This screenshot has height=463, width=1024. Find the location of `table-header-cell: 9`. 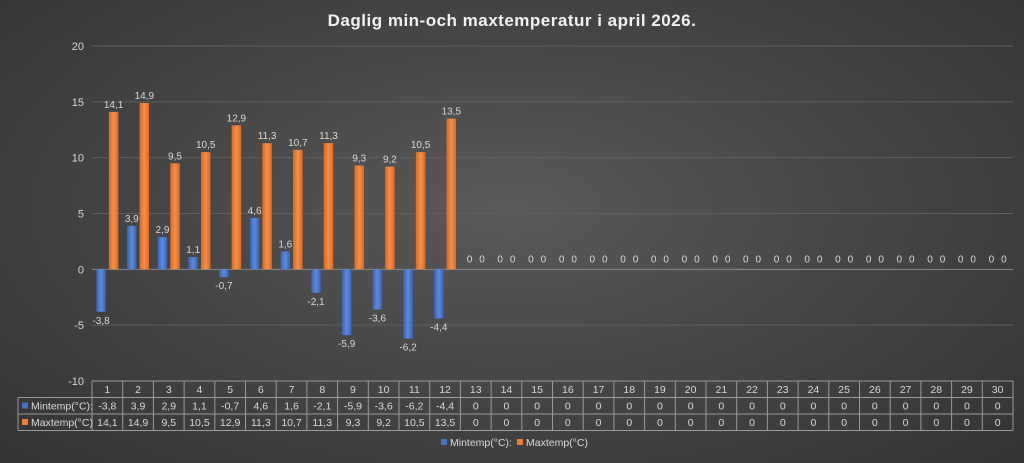

table-header-cell: 9 is located at coordinates (353, 390).